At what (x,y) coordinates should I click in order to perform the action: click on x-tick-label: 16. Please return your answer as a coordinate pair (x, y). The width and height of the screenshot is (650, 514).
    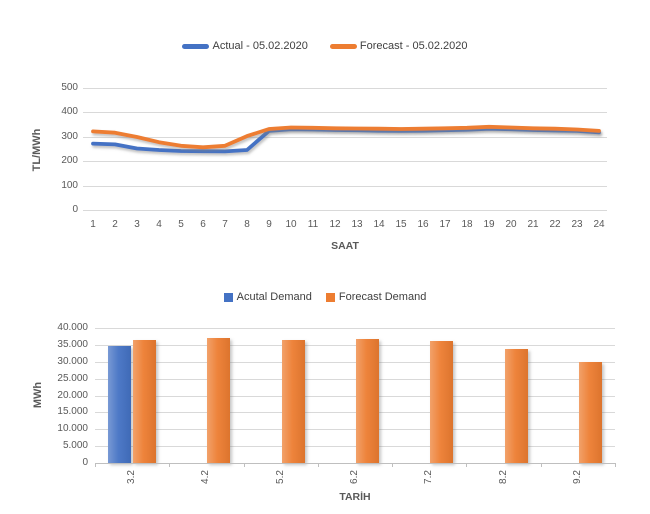
    Looking at the image, I should click on (423, 224).